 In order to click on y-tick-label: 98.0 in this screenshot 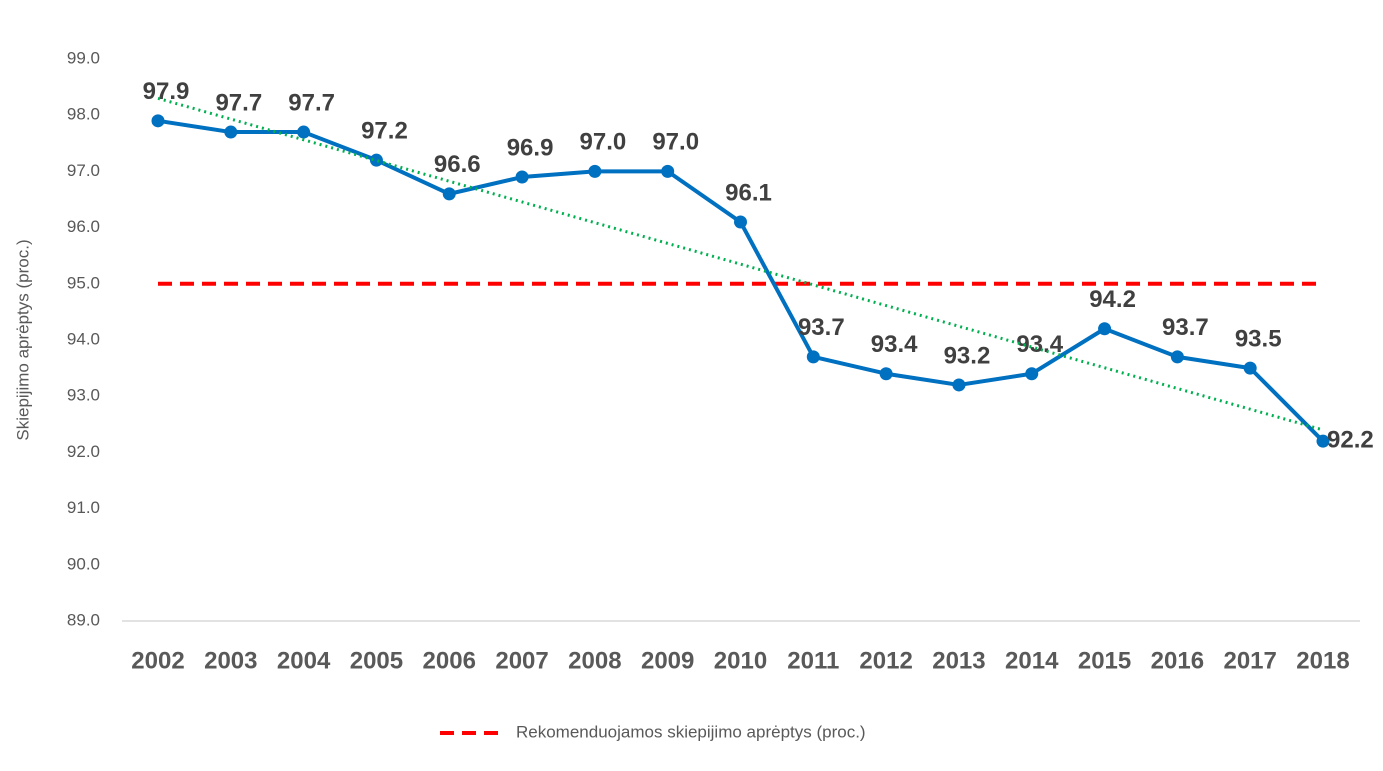, I will do `click(83, 114)`.